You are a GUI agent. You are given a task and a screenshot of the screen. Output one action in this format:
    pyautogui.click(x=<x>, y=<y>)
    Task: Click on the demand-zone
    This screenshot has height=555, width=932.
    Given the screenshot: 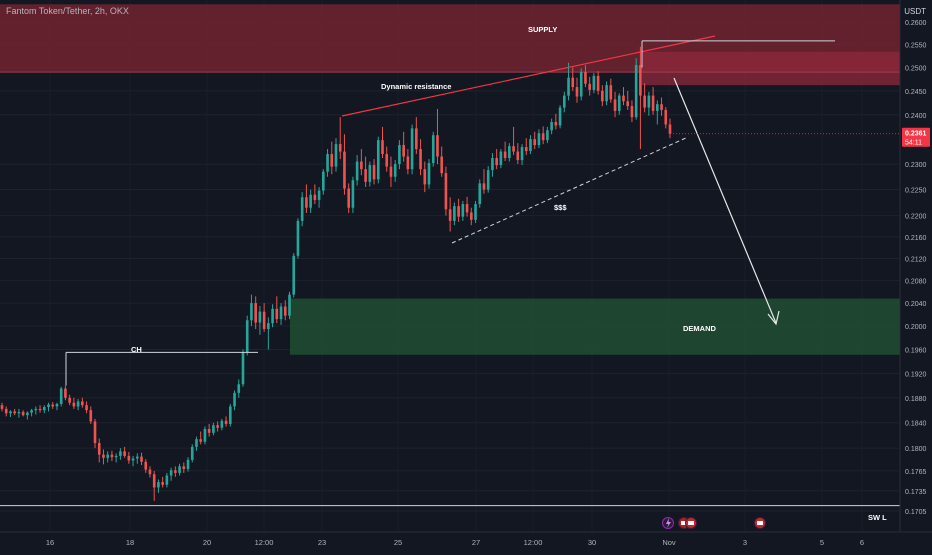 What is the action you would take?
    pyautogui.click(x=595, y=326)
    